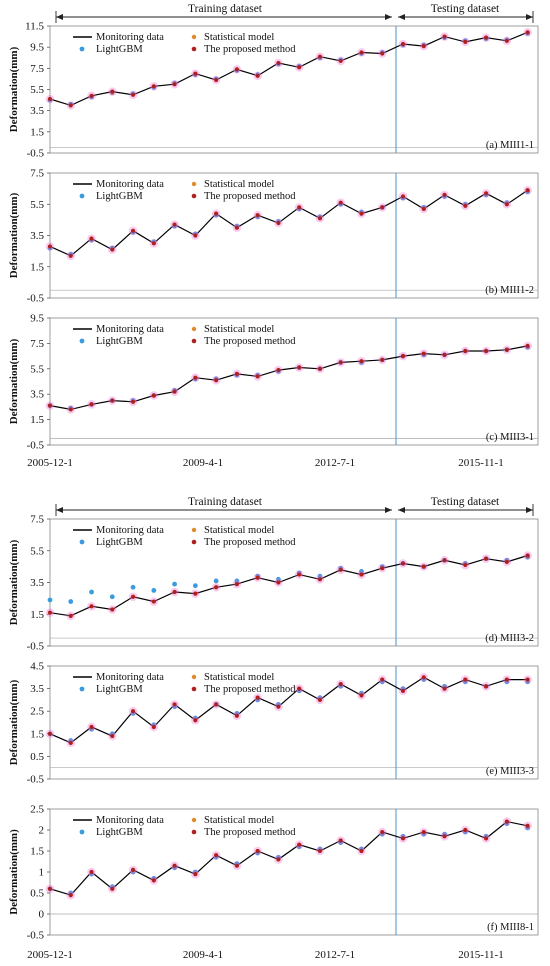 The image size is (550, 966). Describe the element at coordinates (388, 510) in the screenshot. I see `training-arrowhead-right` at that location.